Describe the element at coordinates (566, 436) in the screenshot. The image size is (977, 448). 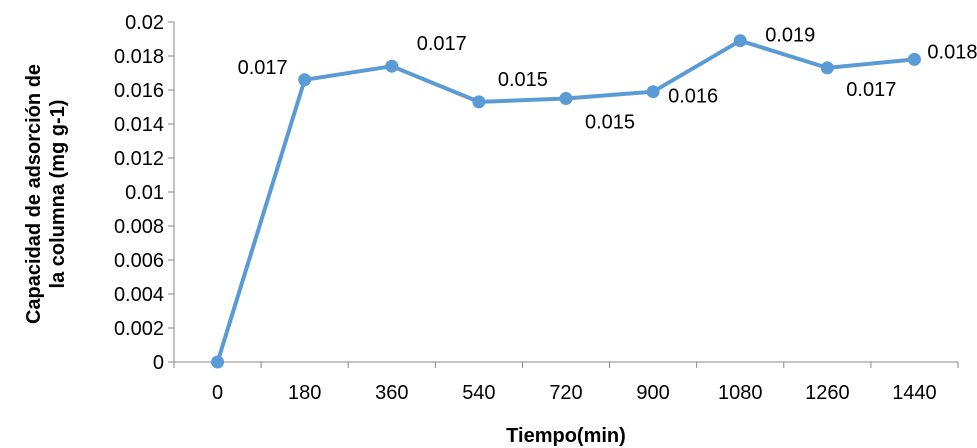
I see `x-axis-title: Tiempo(min)` at that location.